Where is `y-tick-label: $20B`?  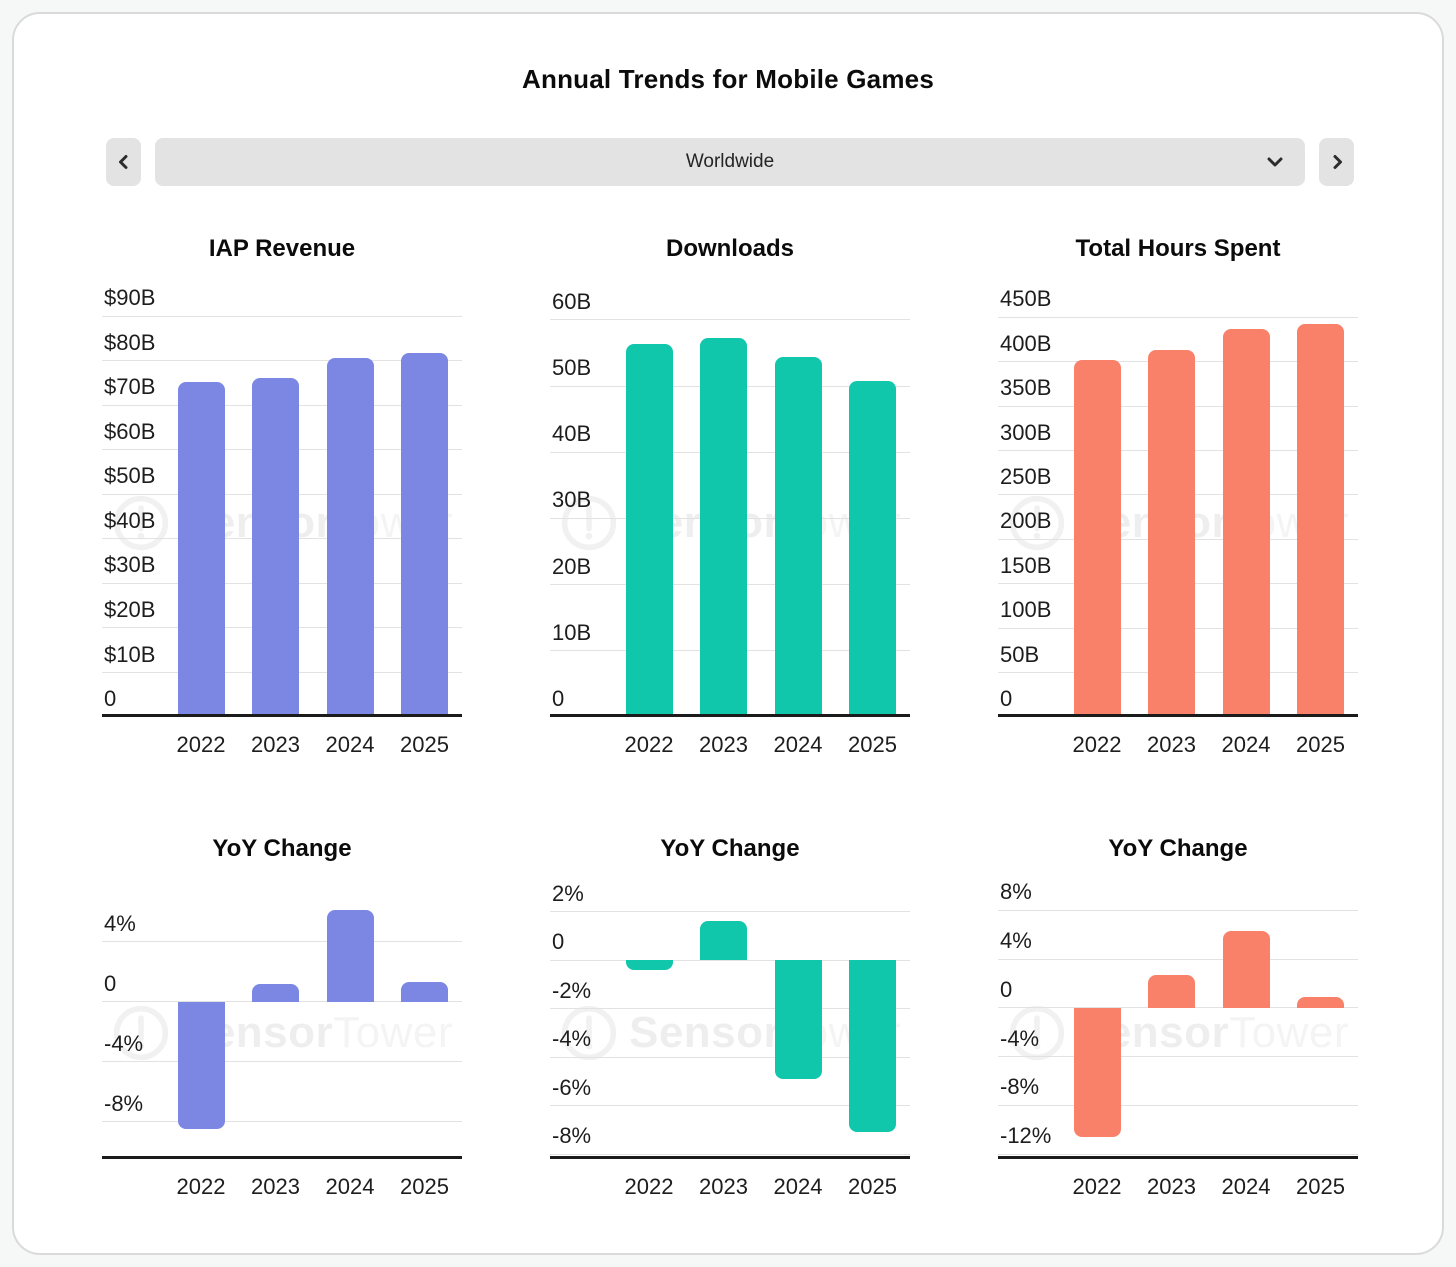 y-tick-label: $20B is located at coordinates (130, 609).